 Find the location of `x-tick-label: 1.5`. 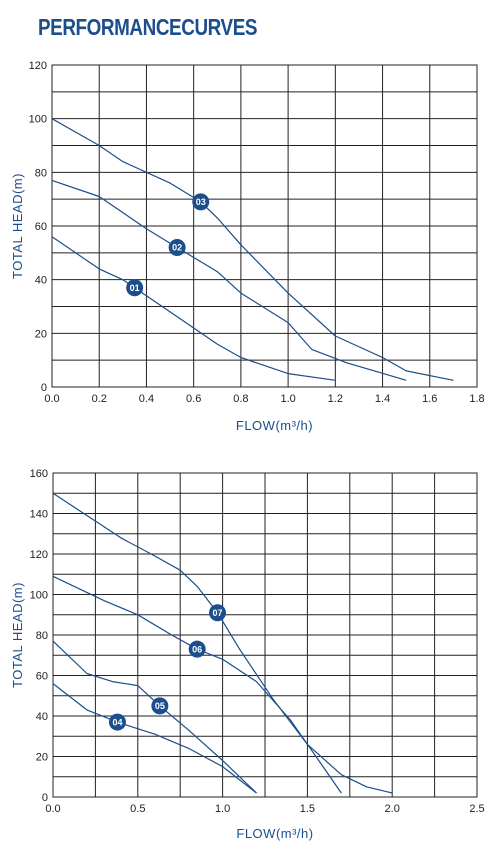

x-tick-label: 1.5 is located at coordinates (307, 809).